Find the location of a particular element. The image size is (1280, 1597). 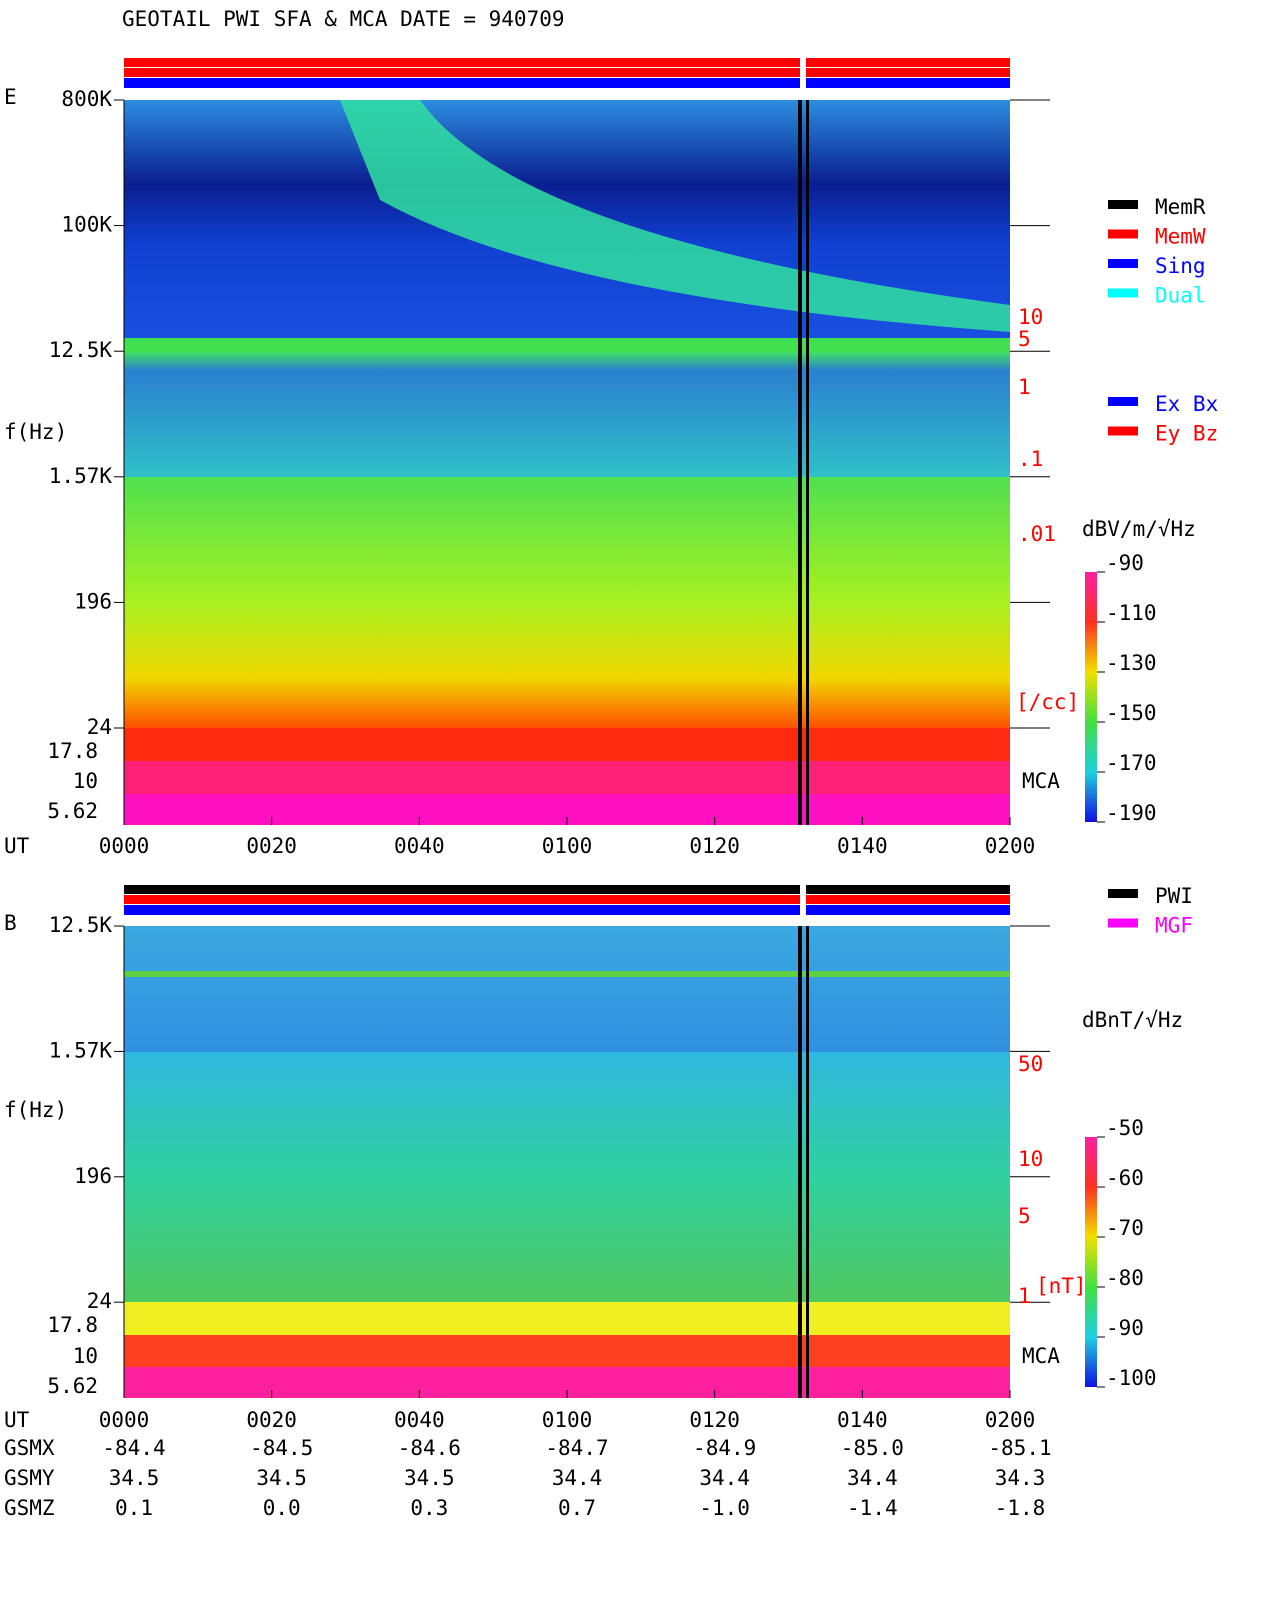

density-tick-label: 50 is located at coordinates (1030, 1064).